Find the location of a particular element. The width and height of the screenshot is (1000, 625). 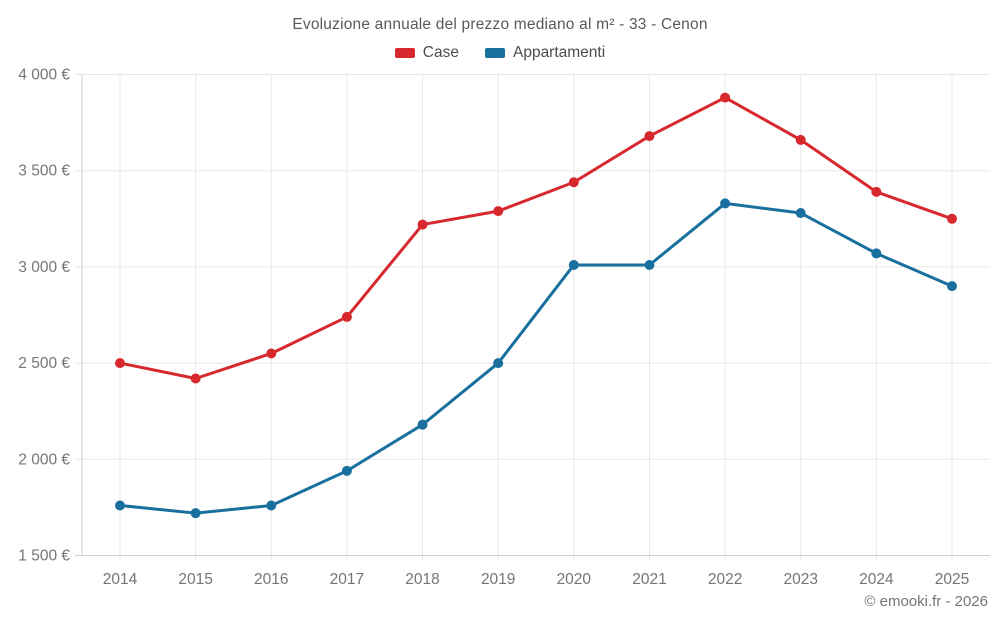

x-tick-label: 2015 is located at coordinates (195, 579).